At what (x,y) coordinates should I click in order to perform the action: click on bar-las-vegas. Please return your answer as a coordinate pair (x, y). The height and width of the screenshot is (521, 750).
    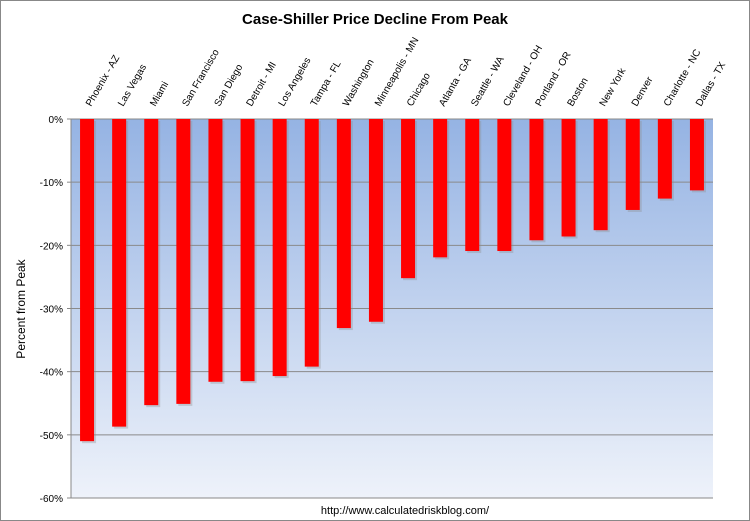
    Looking at the image, I should click on (119, 273).